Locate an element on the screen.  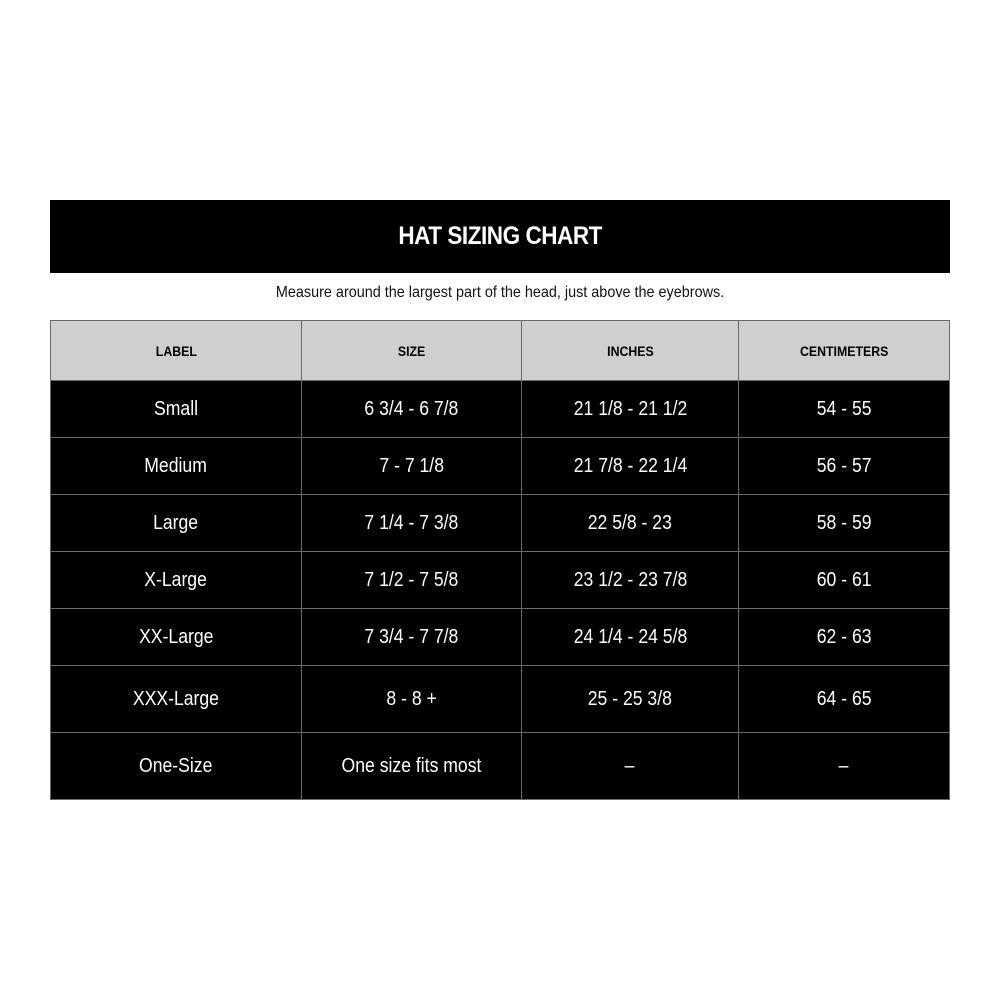
table-cell: 7 - 7 1/8 is located at coordinates (411, 466).